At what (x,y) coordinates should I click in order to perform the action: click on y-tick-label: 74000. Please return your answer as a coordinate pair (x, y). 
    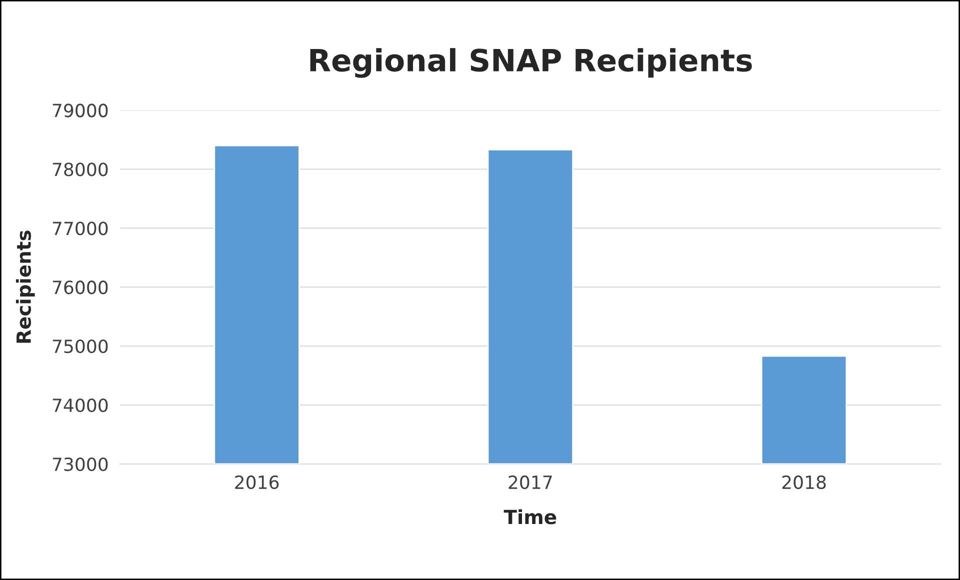
    Looking at the image, I should click on (80, 405).